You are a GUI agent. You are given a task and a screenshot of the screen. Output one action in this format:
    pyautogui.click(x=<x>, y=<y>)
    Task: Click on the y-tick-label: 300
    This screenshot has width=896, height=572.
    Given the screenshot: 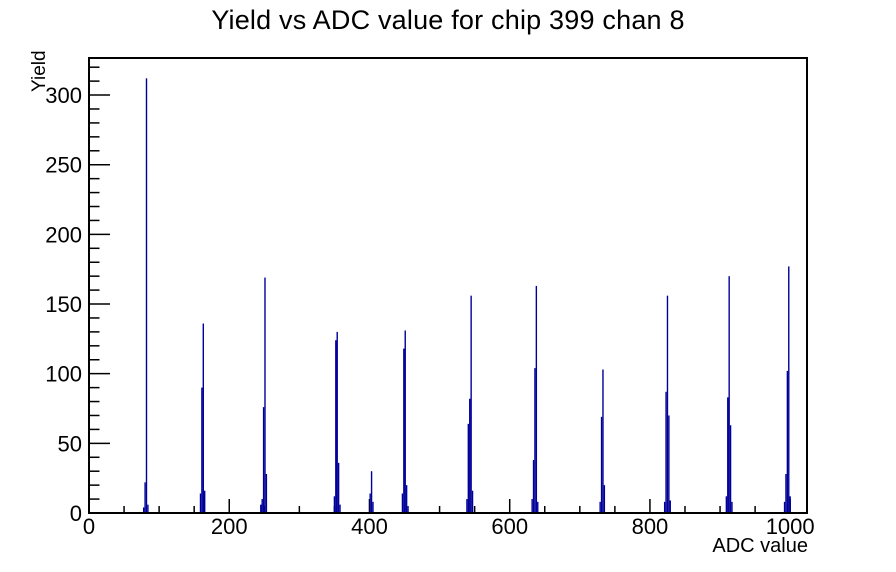 What is the action you would take?
    pyautogui.click(x=63, y=95)
    